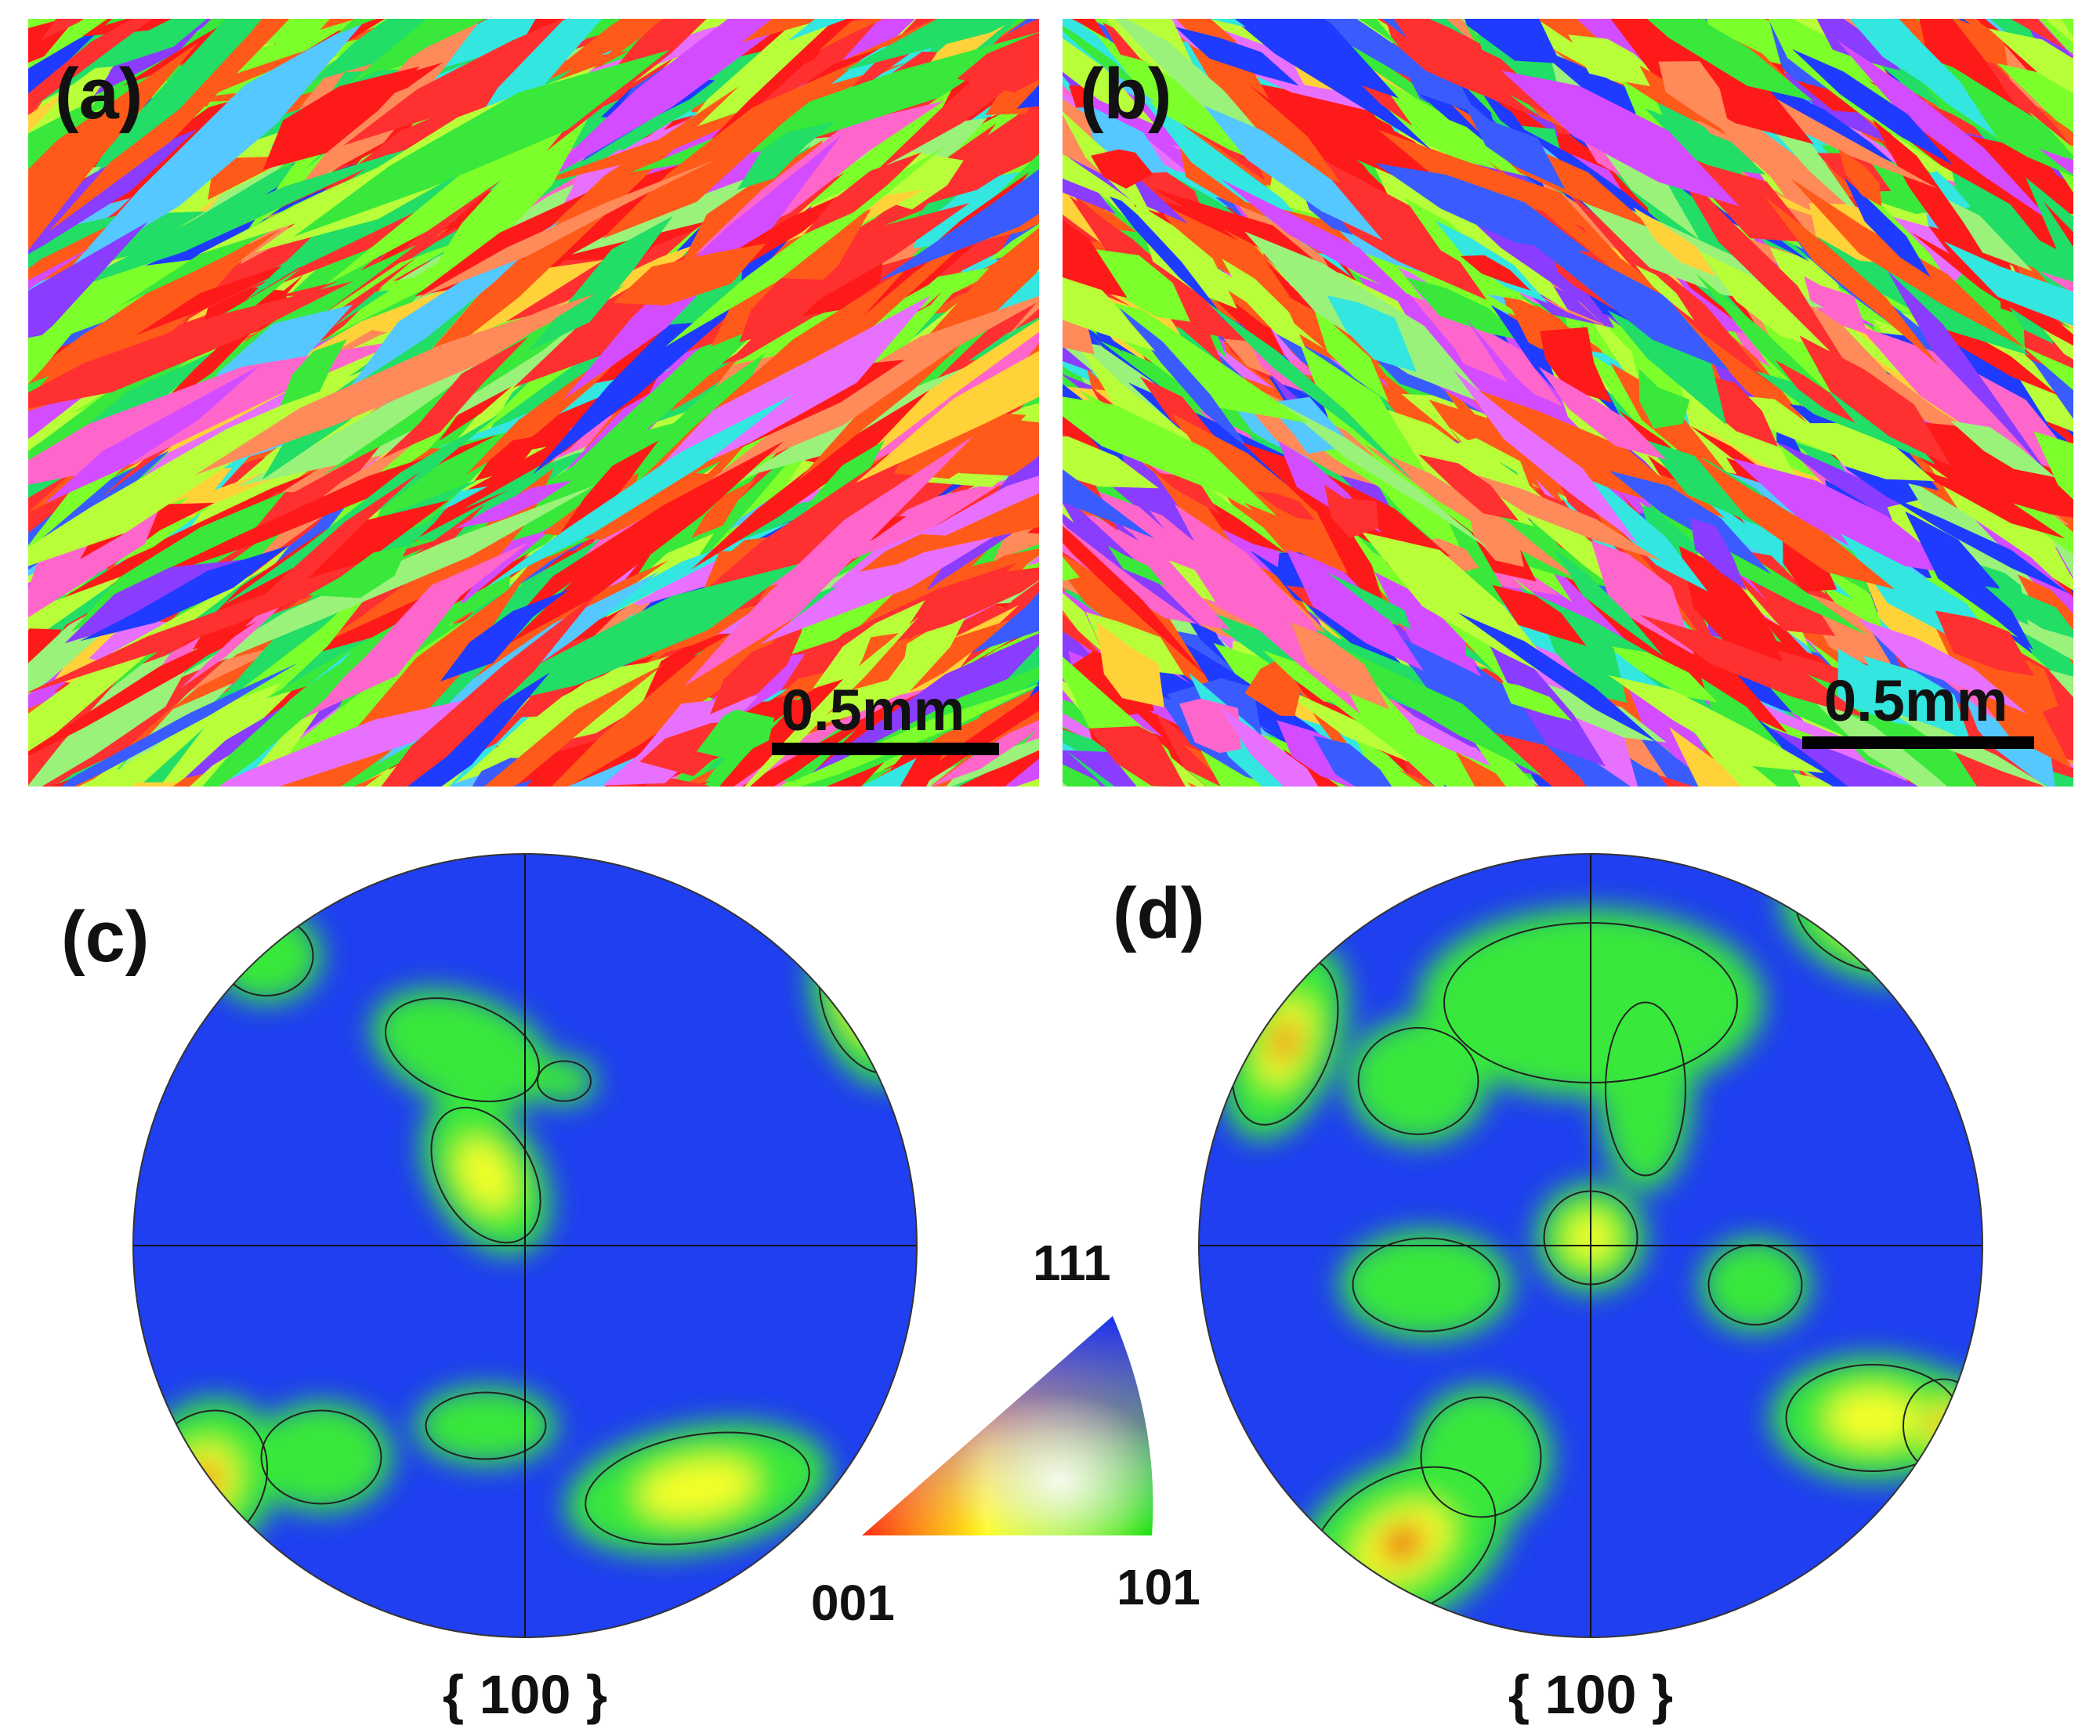 This screenshot has height=1736, width=2100. What do you see at coordinates (1007, 1425) in the screenshot?
I see `ipf-triangle` at bounding box center [1007, 1425].